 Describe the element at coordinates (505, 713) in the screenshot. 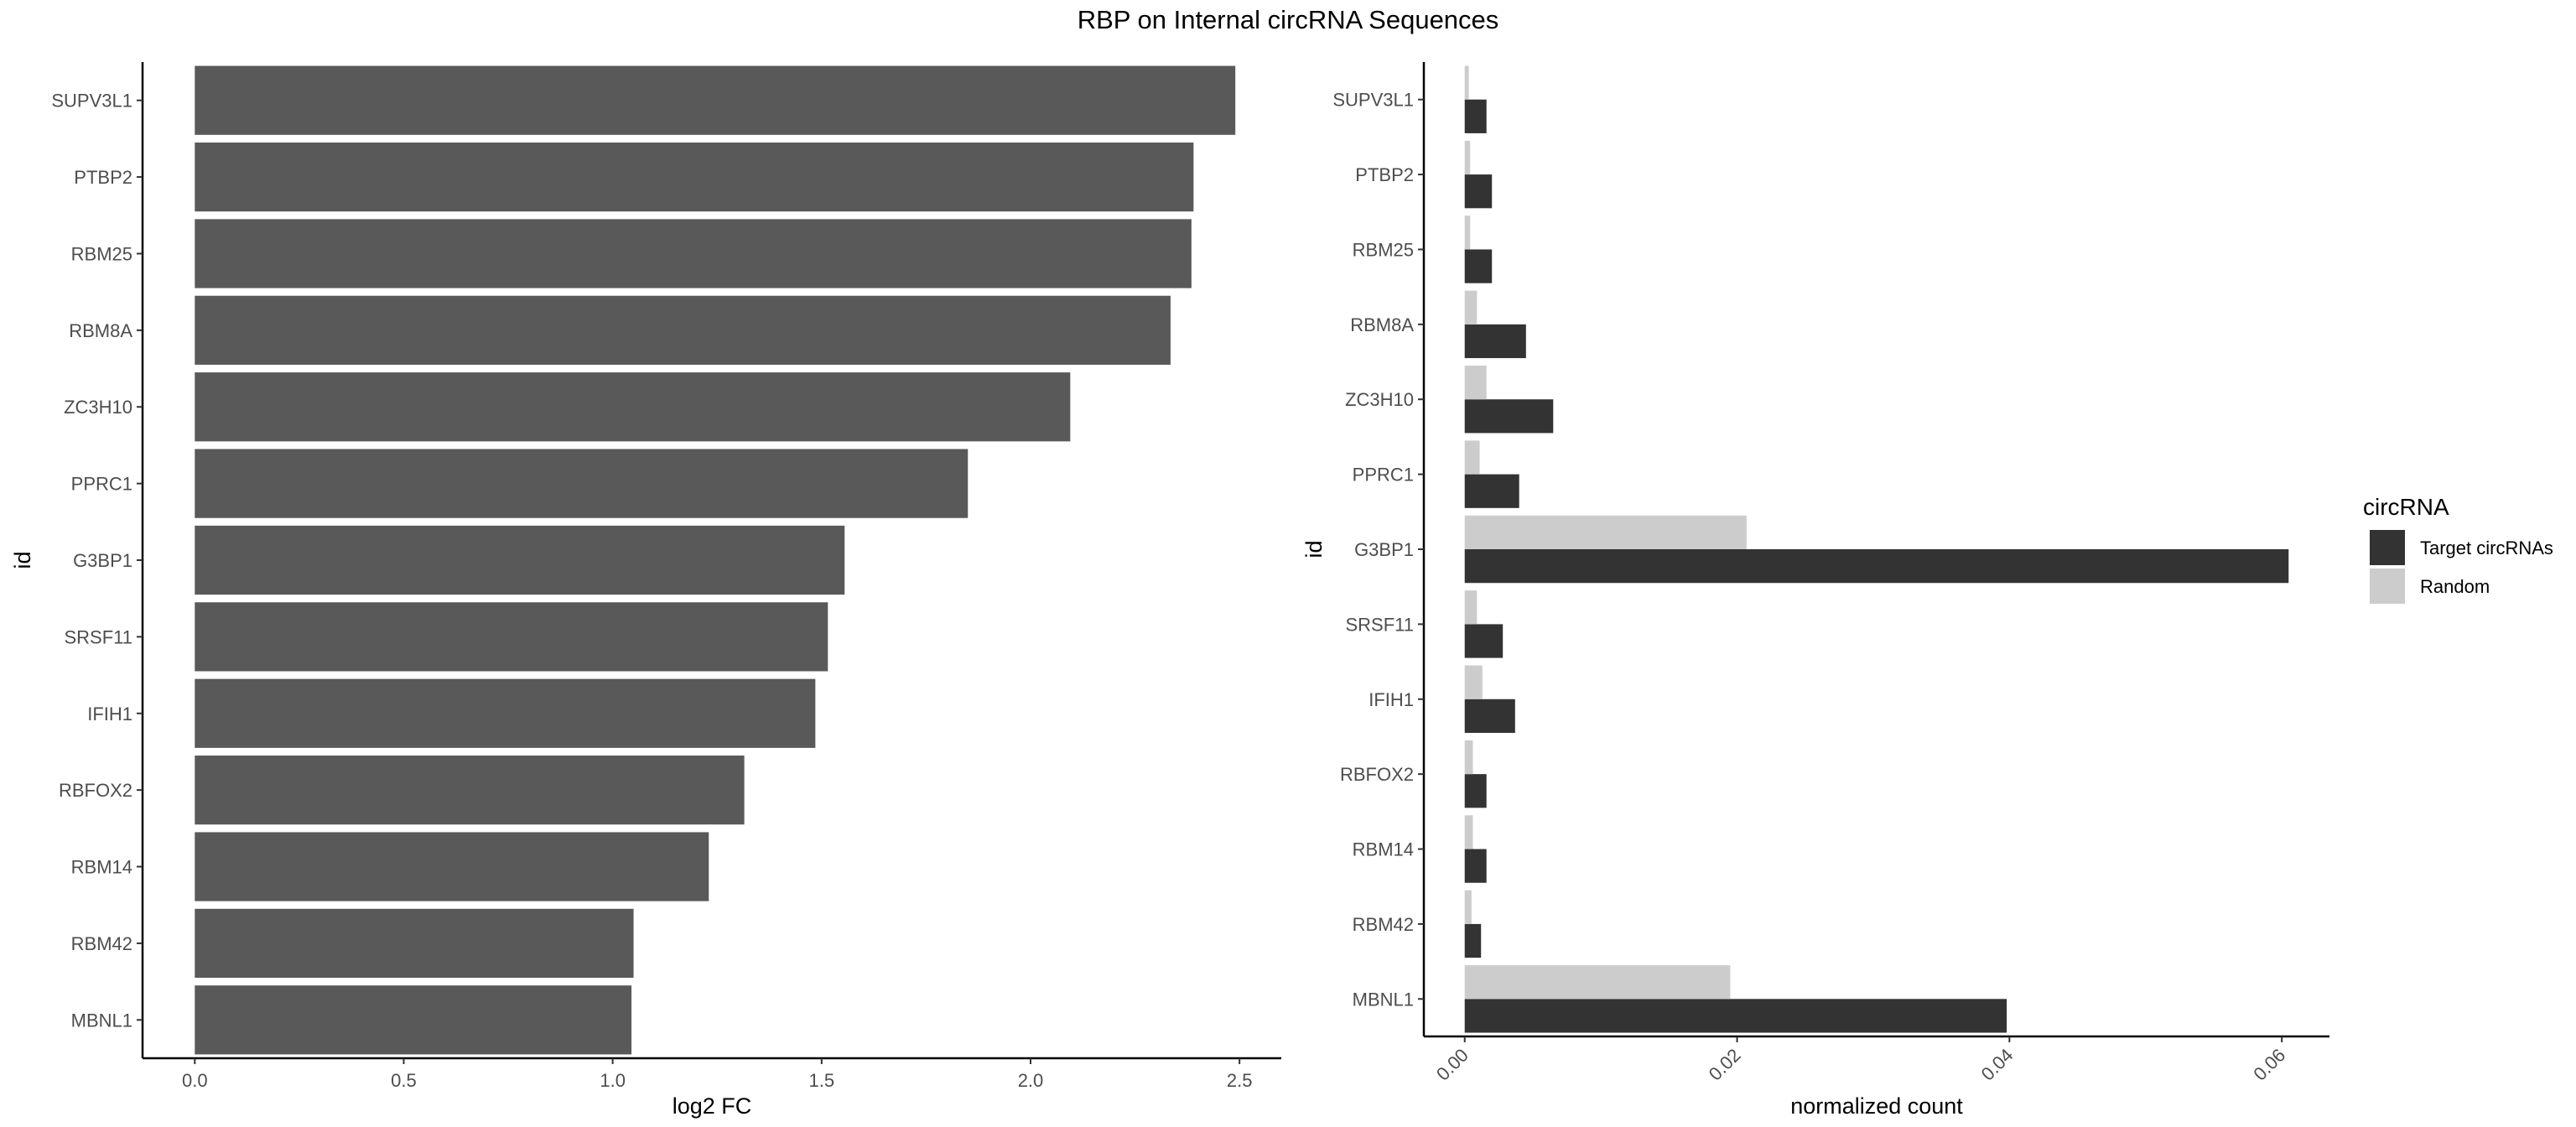

I see `bar-ifih1` at that location.